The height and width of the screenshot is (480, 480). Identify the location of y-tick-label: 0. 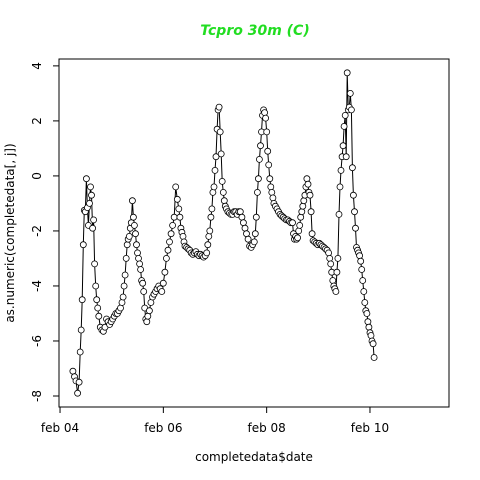
(37, 176).